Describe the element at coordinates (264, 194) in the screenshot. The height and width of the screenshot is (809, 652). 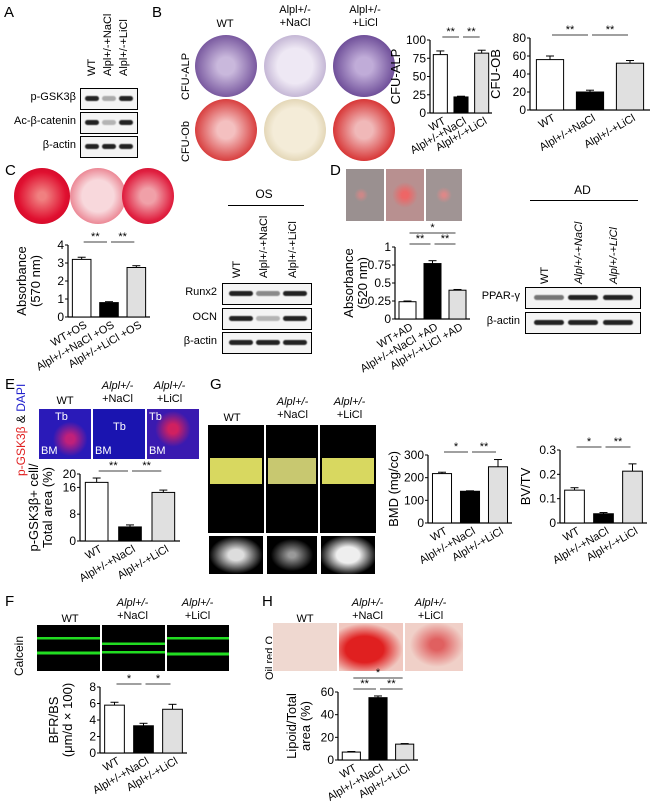
I see `blot-title: OS` at that location.